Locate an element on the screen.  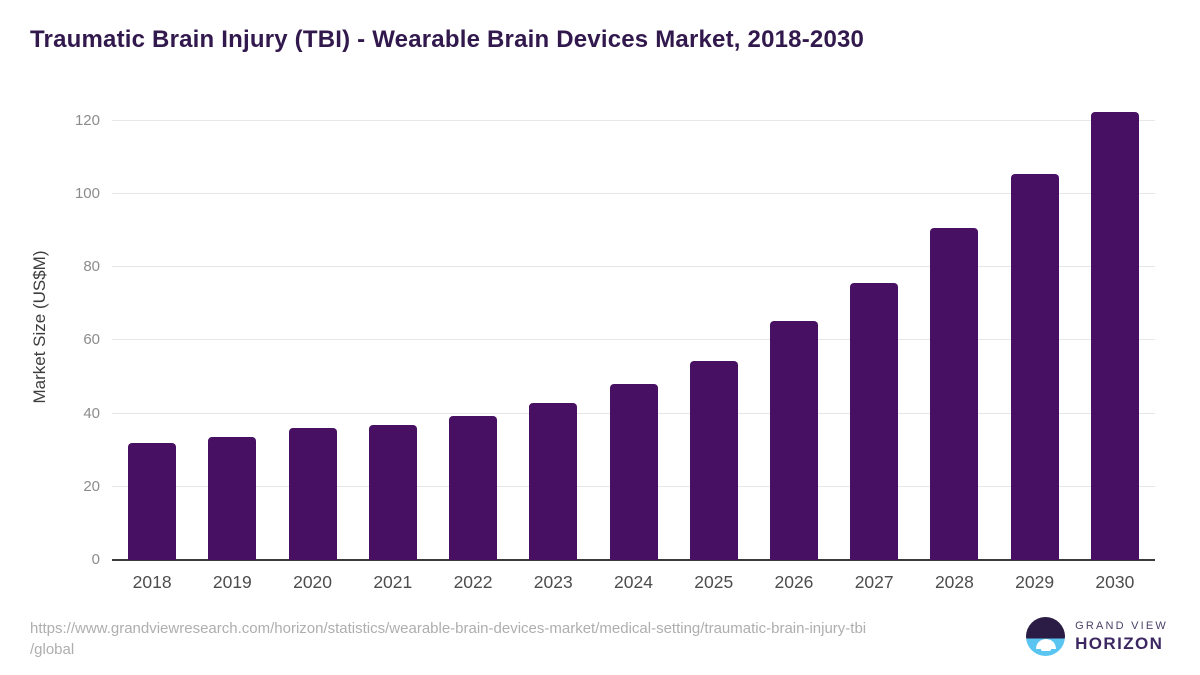
bar-2023 is located at coordinates (553, 481).